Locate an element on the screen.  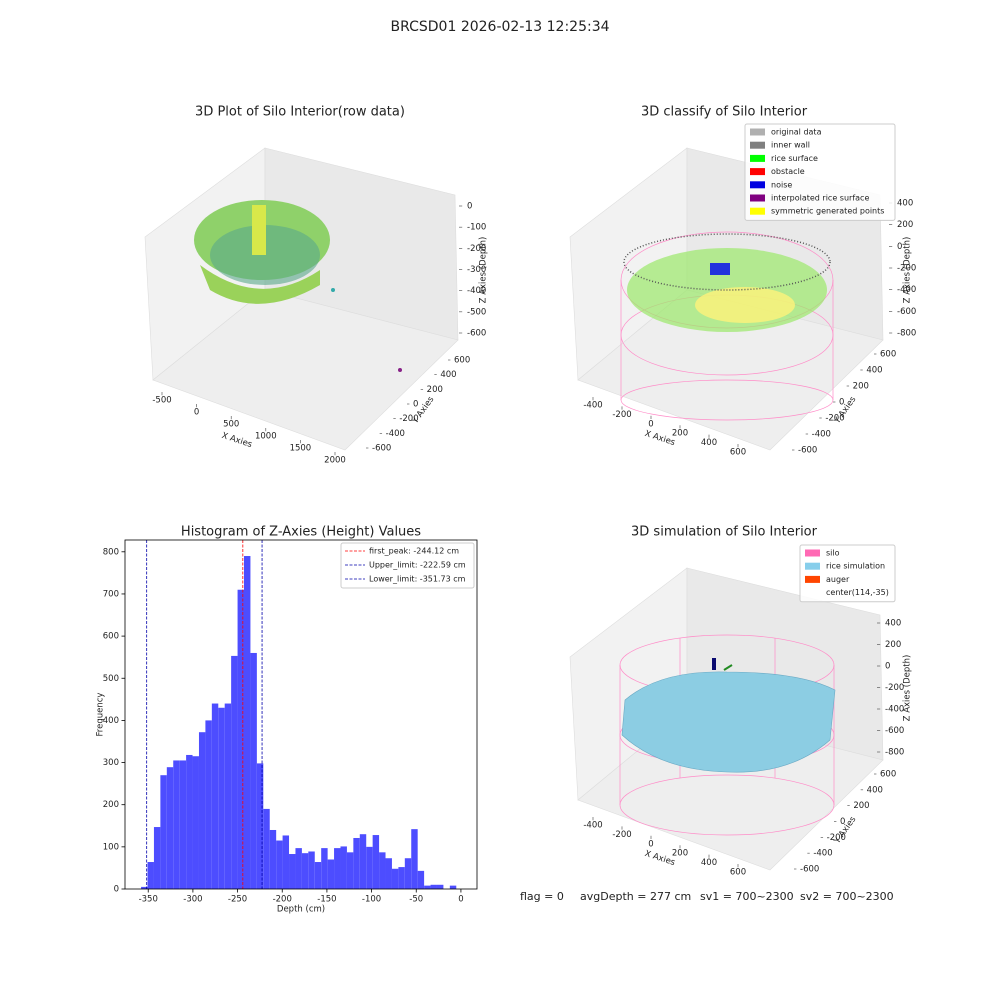
legend-label: original data is located at coordinates (796, 132).